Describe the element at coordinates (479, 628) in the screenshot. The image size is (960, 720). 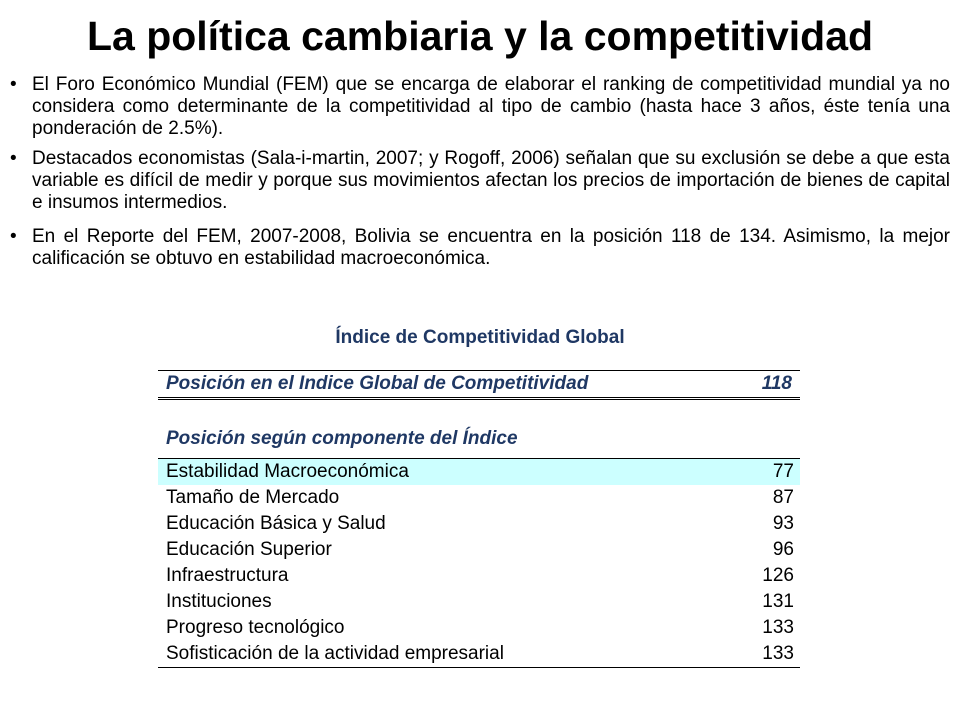
I see `table-row: Progreso tecnológico 133` at that location.